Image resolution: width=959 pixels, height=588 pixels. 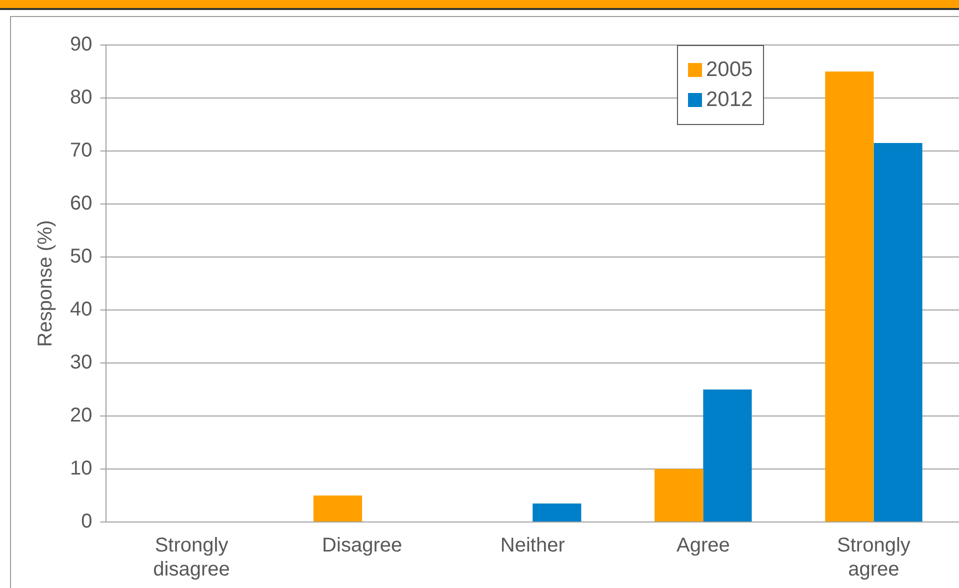 I want to click on y-axis-title: Response (%), so click(x=45, y=283).